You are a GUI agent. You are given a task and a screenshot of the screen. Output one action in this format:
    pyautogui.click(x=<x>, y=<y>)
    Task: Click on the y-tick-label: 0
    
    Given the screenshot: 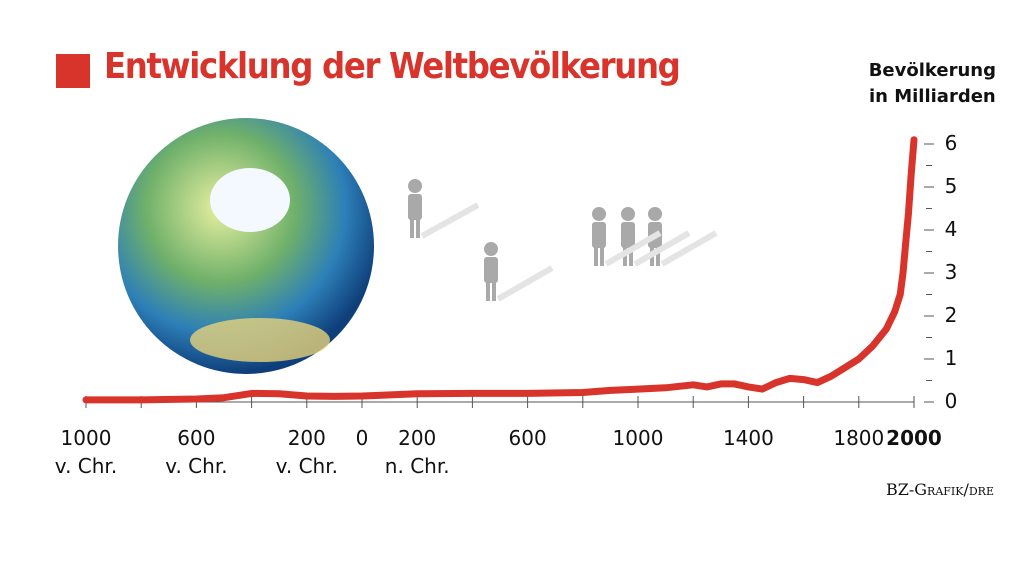 What is the action you would take?
    pyautogui.click(x=951, y=401)
    